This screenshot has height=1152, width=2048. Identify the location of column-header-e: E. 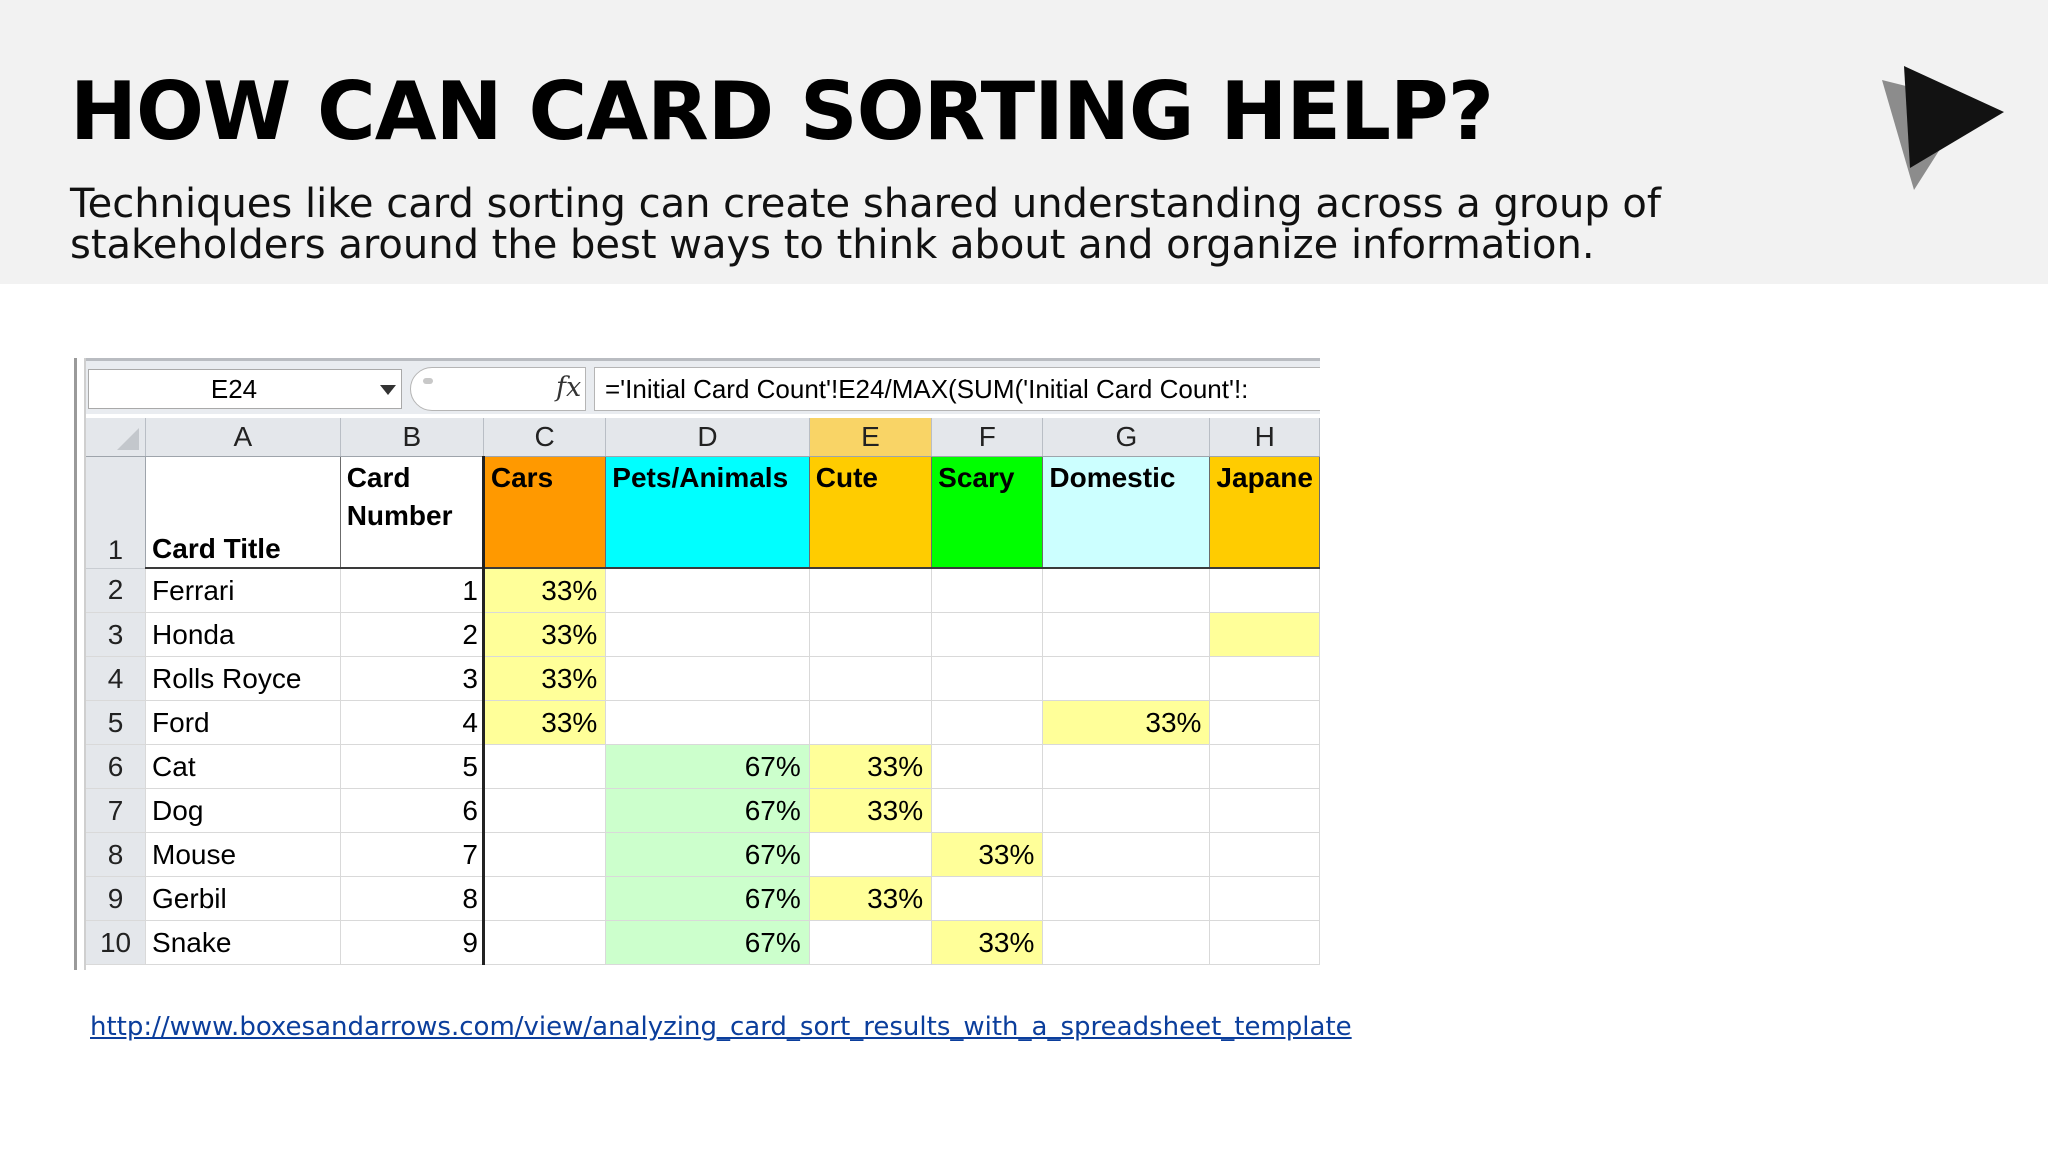
(871, 437).